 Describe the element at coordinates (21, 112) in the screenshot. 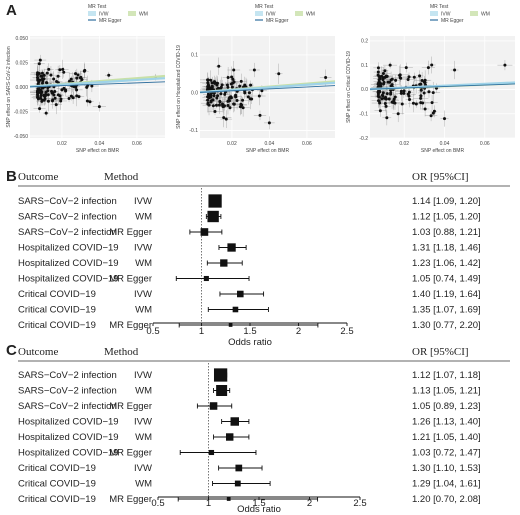

I see `y-tick-label: -0.025` at that location.